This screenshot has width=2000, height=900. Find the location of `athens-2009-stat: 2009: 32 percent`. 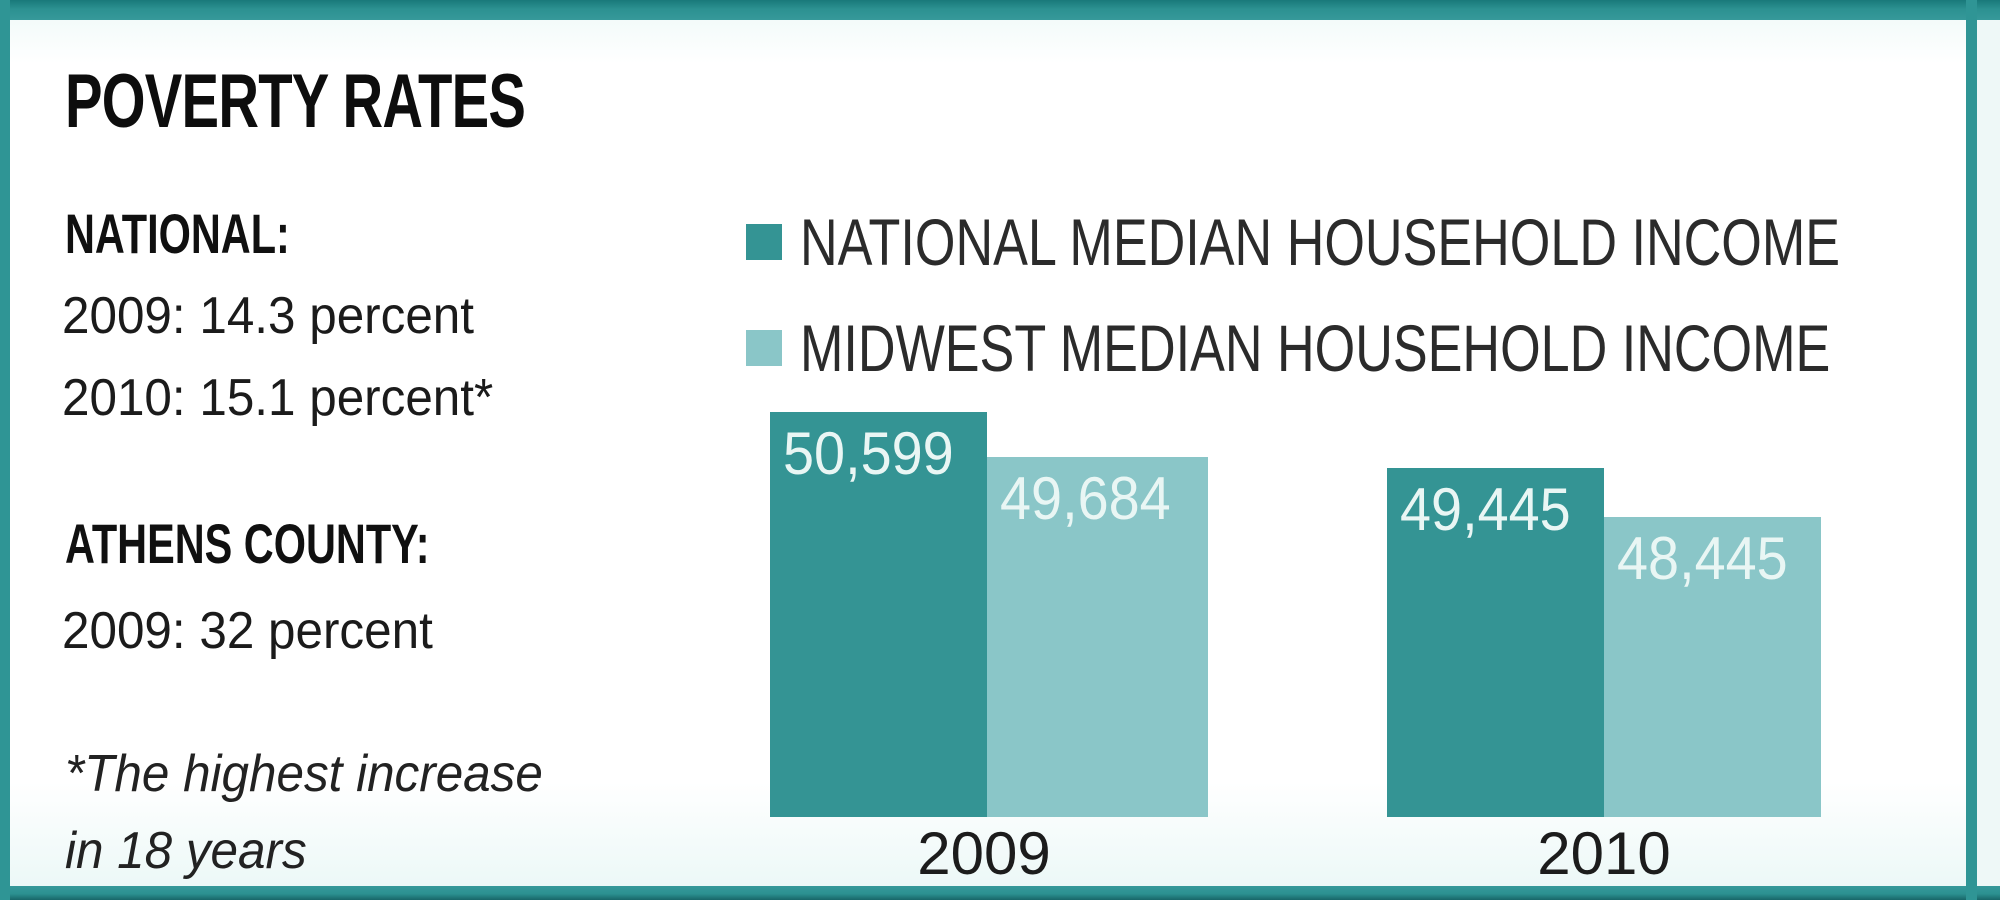

athens-2009-stat: 2009: 32 percent is located at coordinates (247, 631).